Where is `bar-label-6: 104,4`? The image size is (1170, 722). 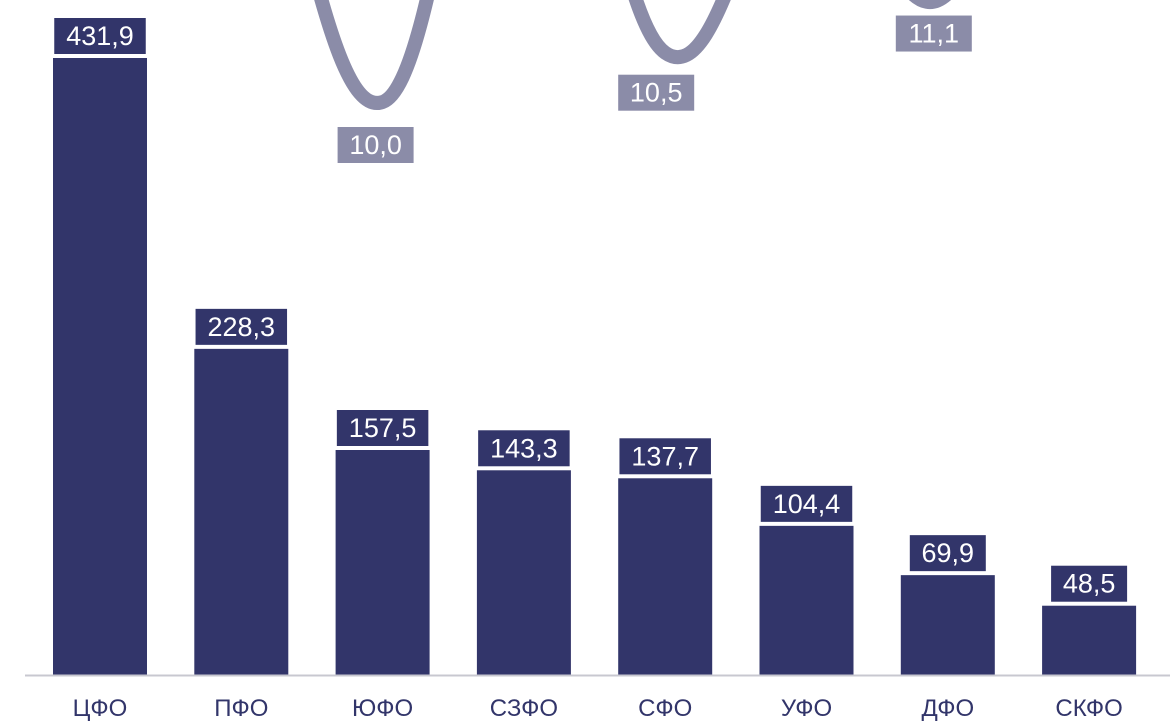 bar-label-6: 104,4 is located at coordinates (806, 503).